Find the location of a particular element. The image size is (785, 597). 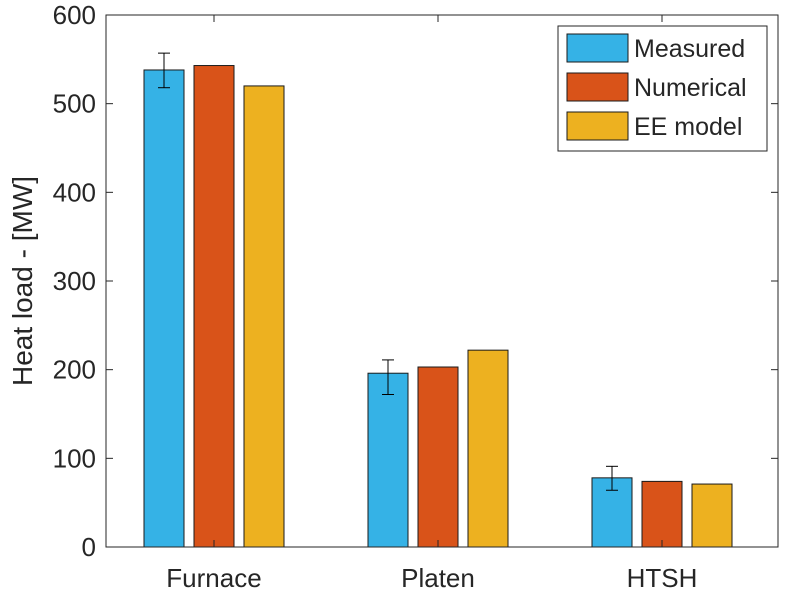

legend-swatch-measured is located at coordinates (597, 48).